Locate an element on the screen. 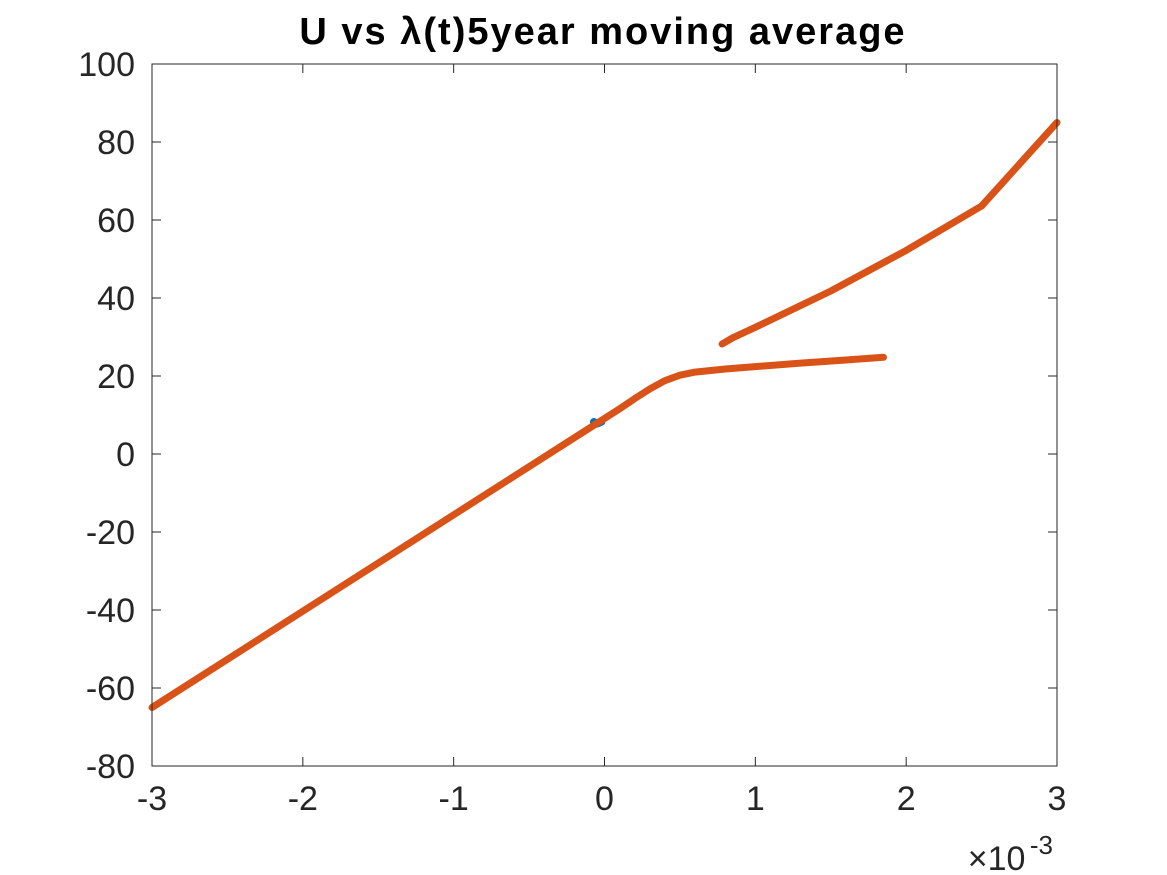 Image resolution: width=1167 pixels, height=875 pixels. x-exponent-power: -3 is located at coordinates (1041, 845).